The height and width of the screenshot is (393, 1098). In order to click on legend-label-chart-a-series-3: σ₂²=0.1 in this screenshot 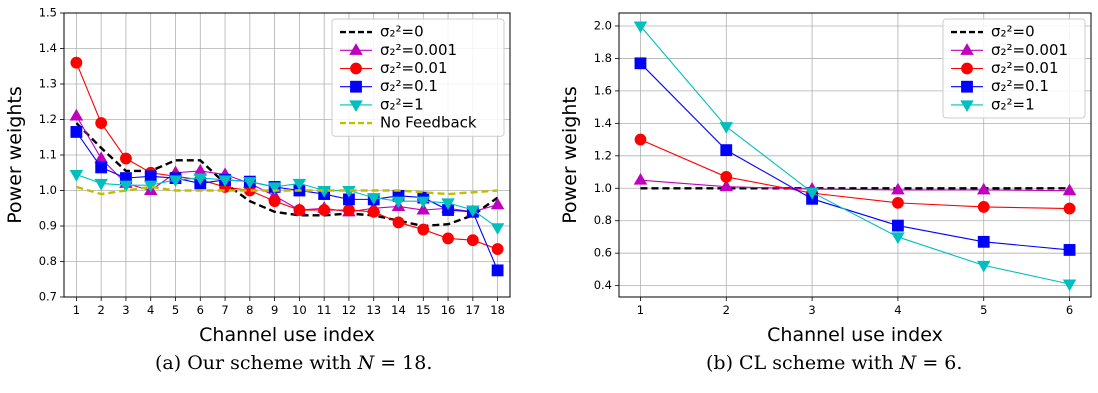, I will do `click(409, 86)`.